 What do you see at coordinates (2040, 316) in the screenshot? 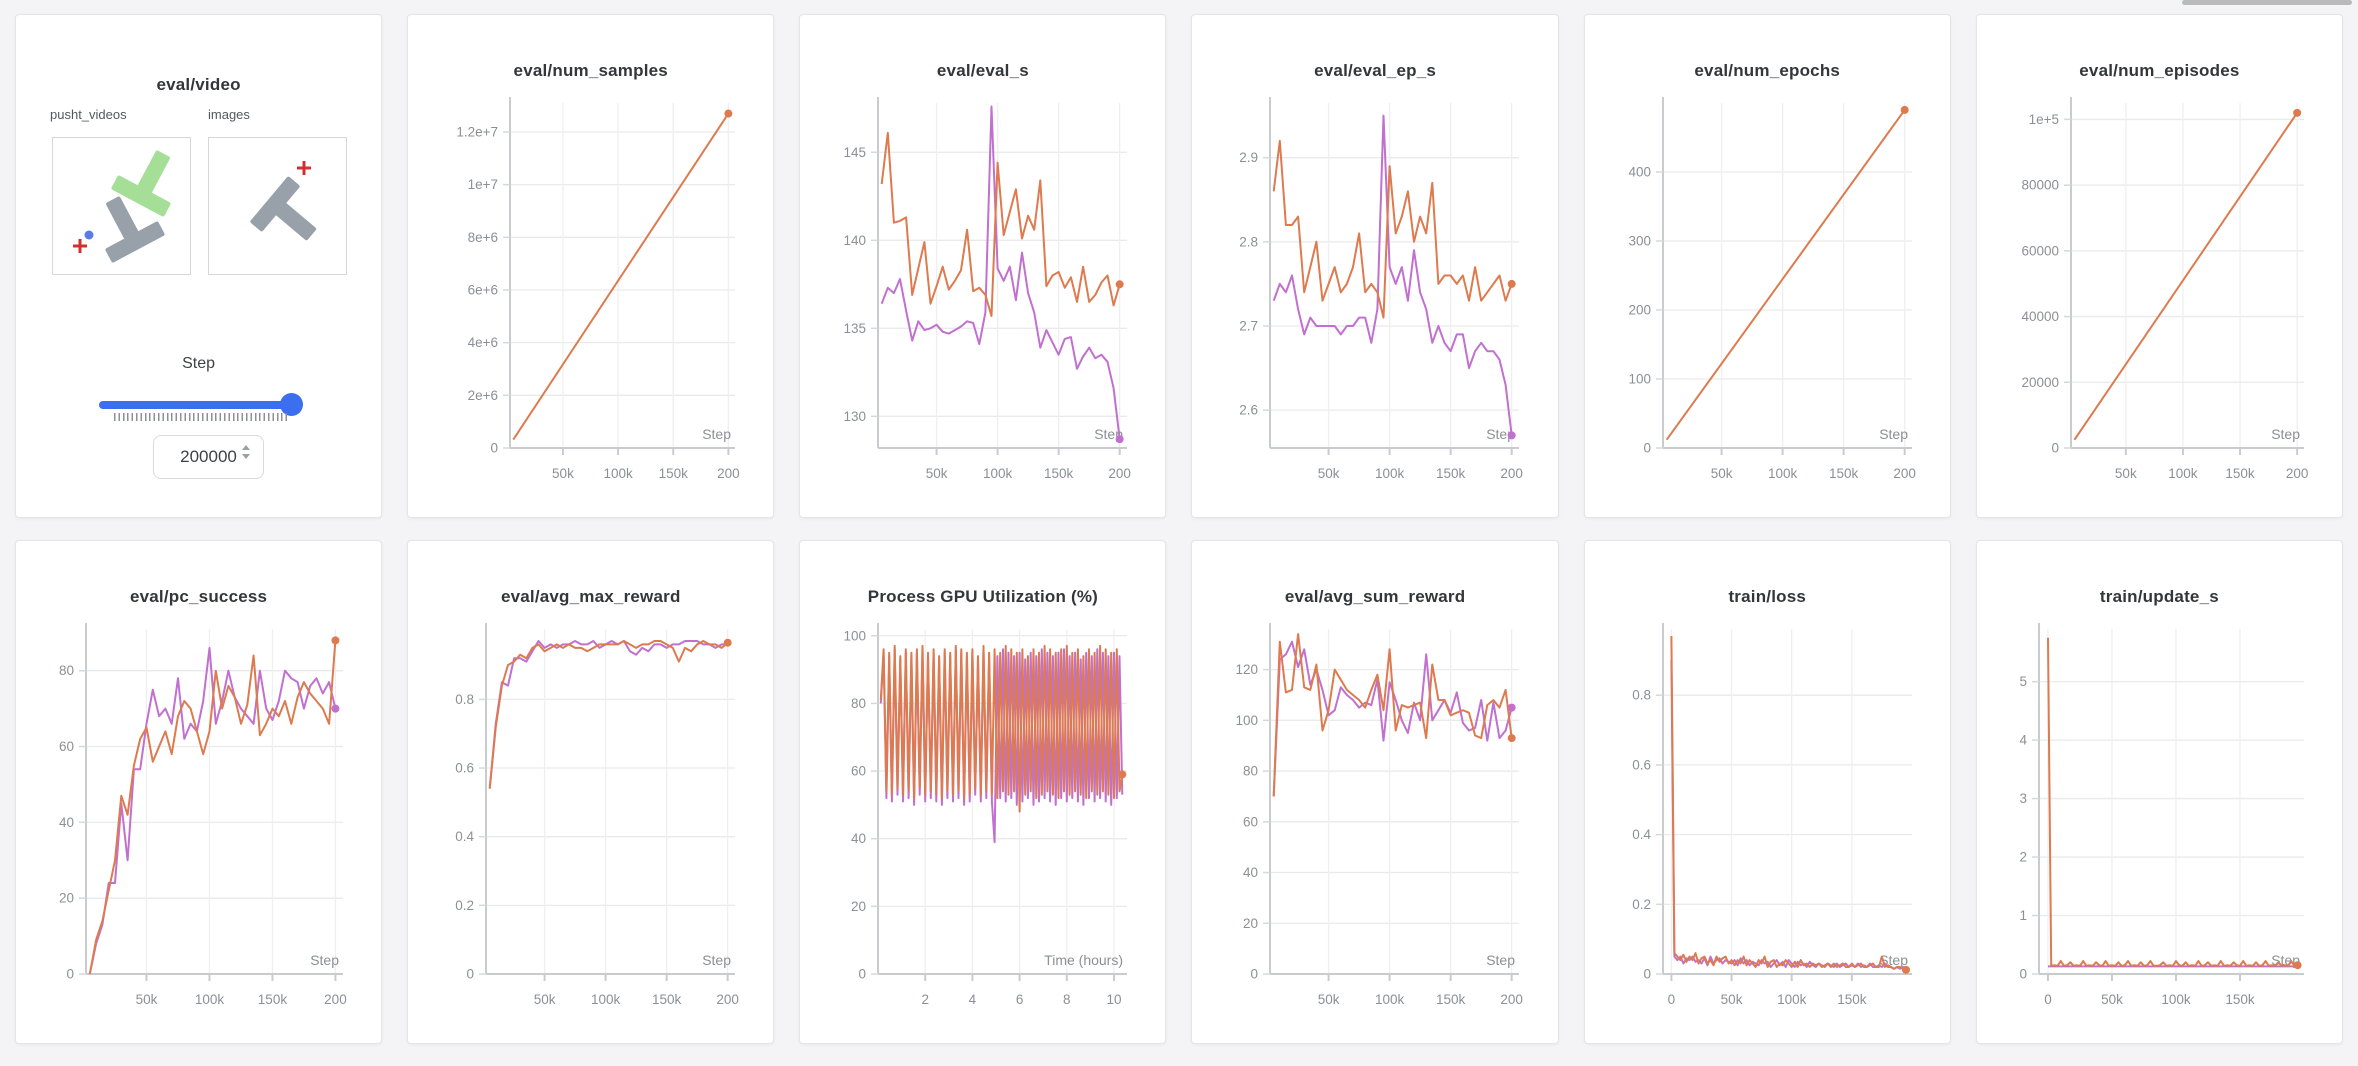
I see `y-tick-label: 40000` at bounding box center [2040, 316].